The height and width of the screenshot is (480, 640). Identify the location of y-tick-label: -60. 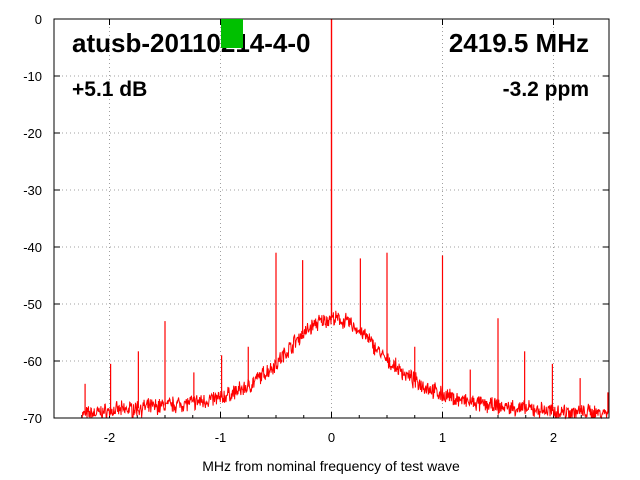
(32, 361).